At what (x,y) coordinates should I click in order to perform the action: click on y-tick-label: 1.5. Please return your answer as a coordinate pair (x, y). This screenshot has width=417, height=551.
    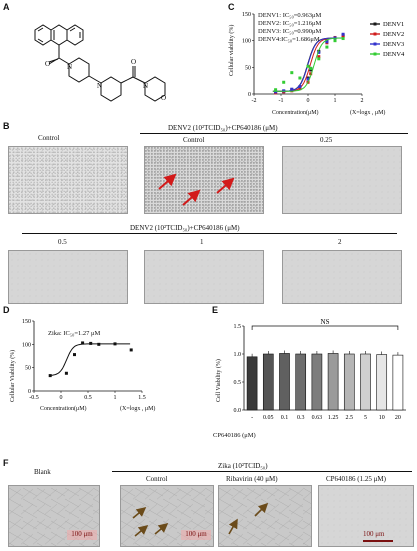
    Looking at the image, I should click on (238, 327).